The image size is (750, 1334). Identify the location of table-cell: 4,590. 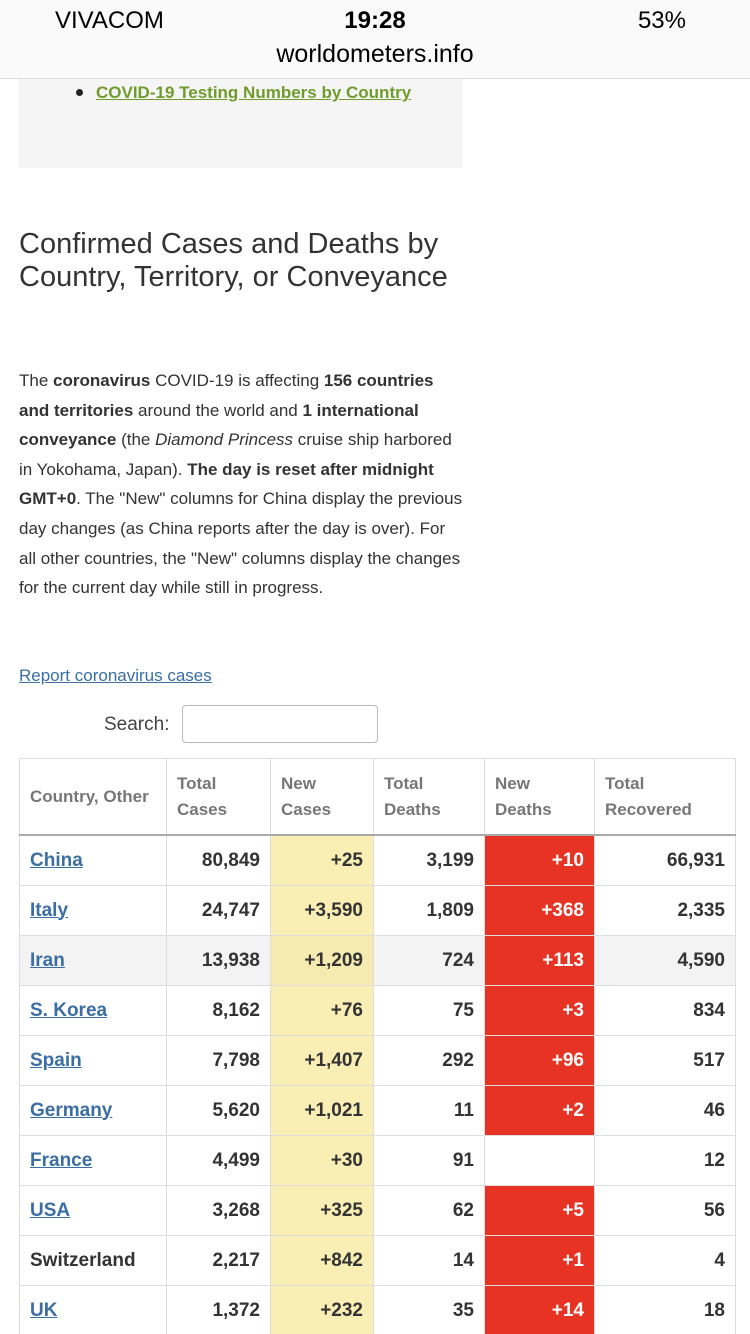
(665, 960).